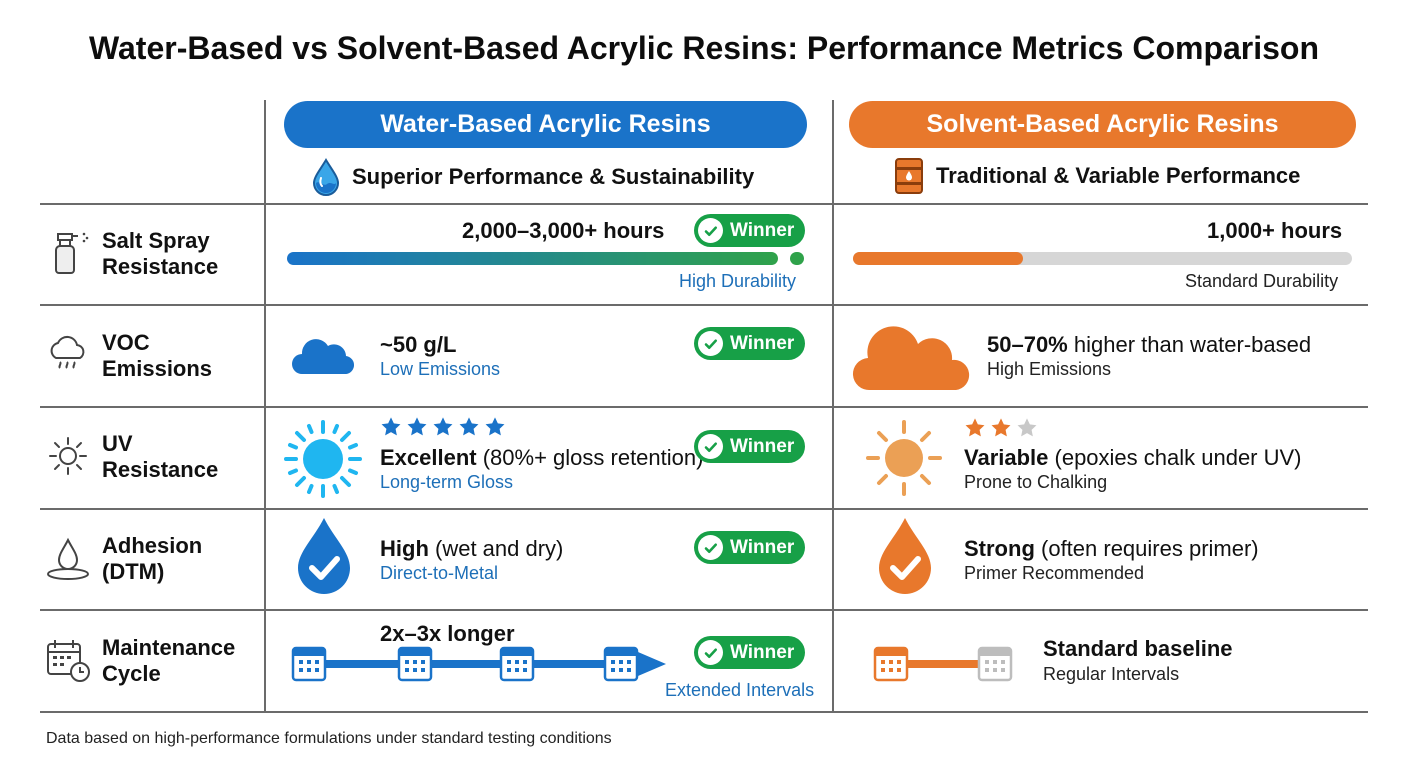 This screenshot has width=1408, height=768. What do you see at coordinates (68, 558) in the screenshot?
I see `drop-surface-icon` at bounding box center [68, 558].